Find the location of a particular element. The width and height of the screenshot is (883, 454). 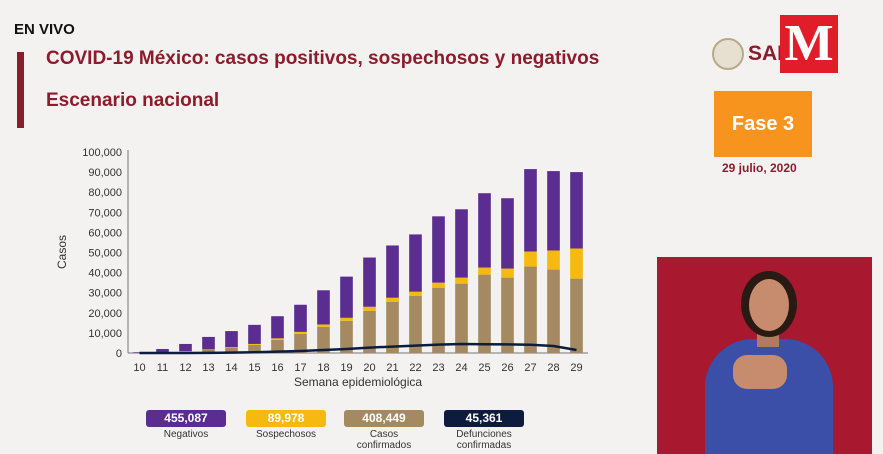

legend-sospechosos-label: Sospechosos is located at coordinates (286, 434).